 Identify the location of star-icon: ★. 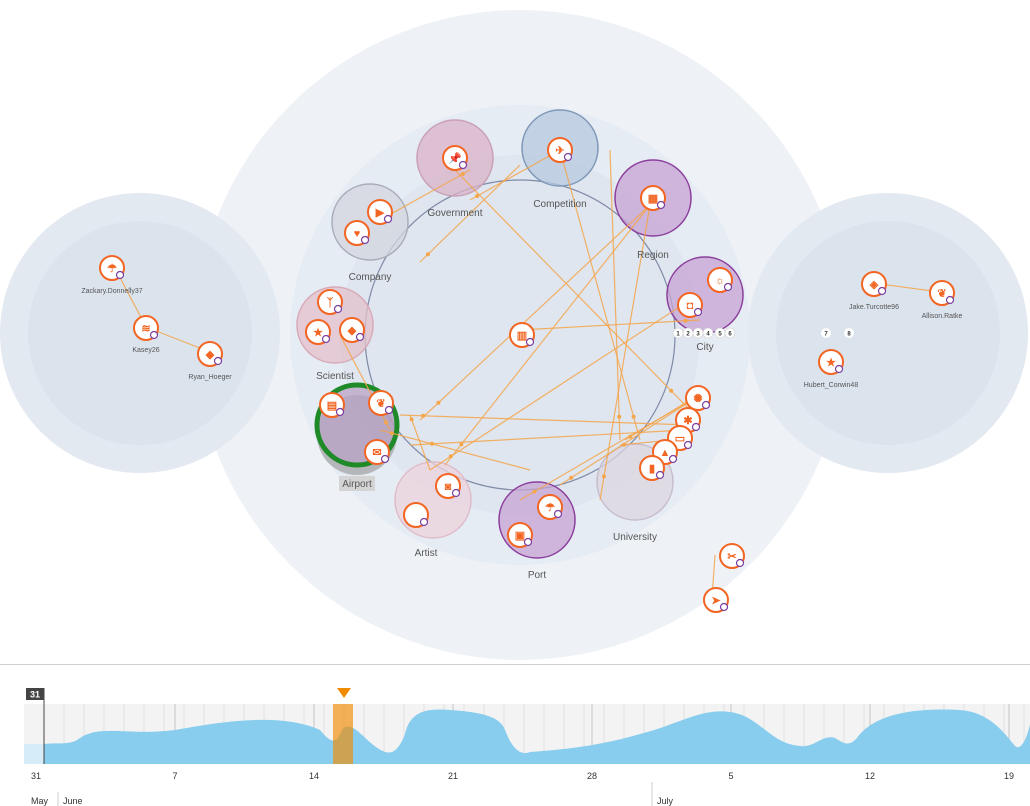
(831, 363).